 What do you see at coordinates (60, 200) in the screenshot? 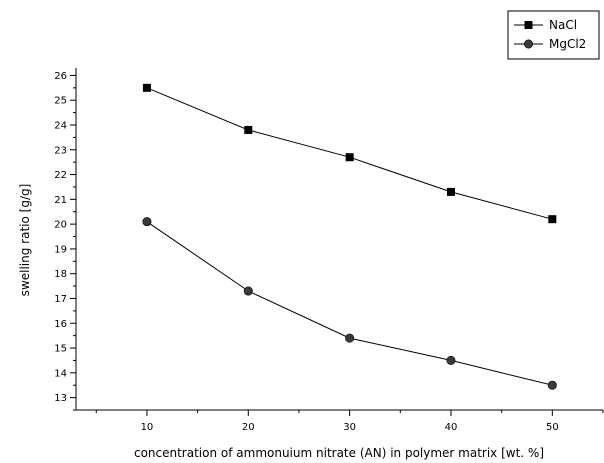
I see `y-tick-label: 21` at bounding box center [60, 200].